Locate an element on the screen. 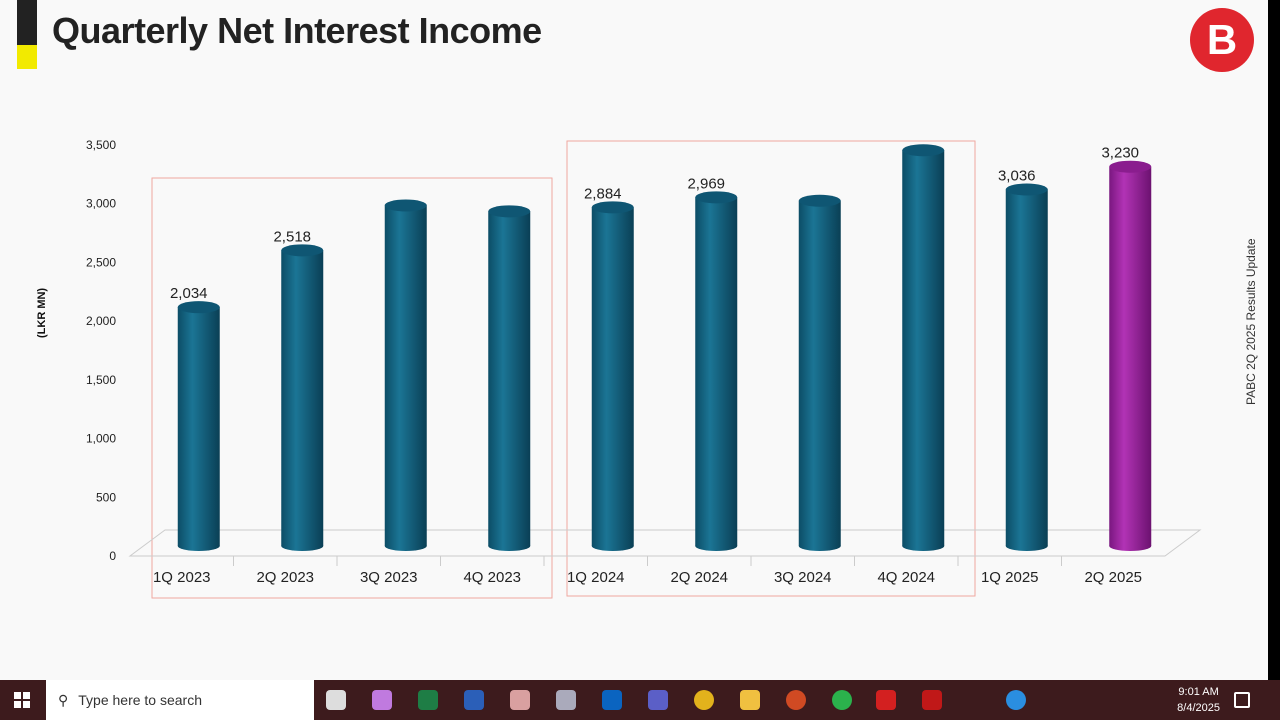 This screenshot has height=720, width=1280. windows-start-icon is located at coordinates (22, 700).